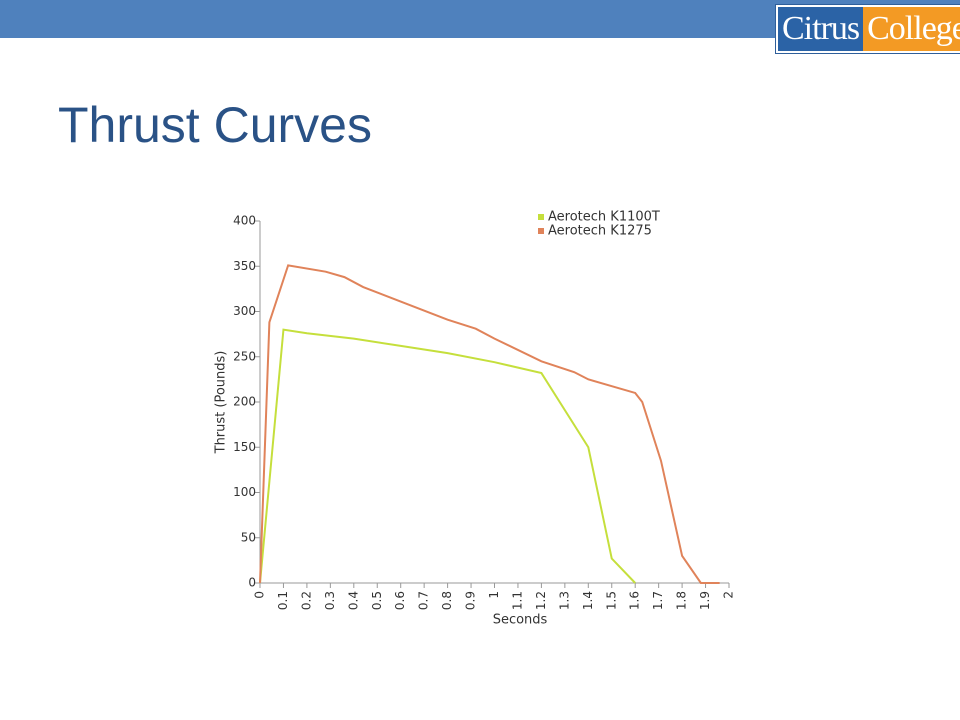  Describe the element at coordinates (244, 266) in the screenshot. I see `y-tick-label: 350` at that location.